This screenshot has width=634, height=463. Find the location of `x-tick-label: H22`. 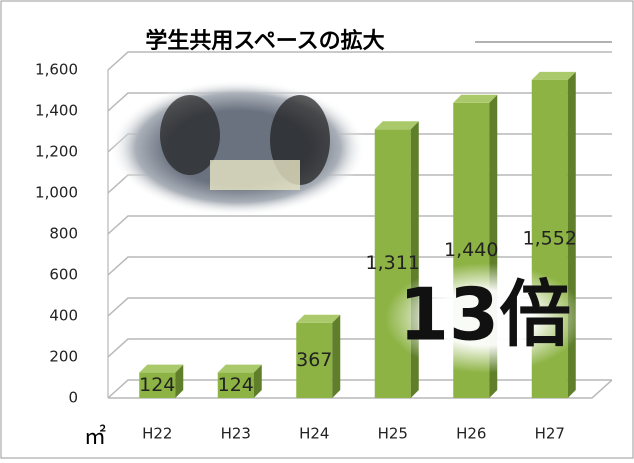

x-tick-label: H22 is located at coordinates (157, 434).